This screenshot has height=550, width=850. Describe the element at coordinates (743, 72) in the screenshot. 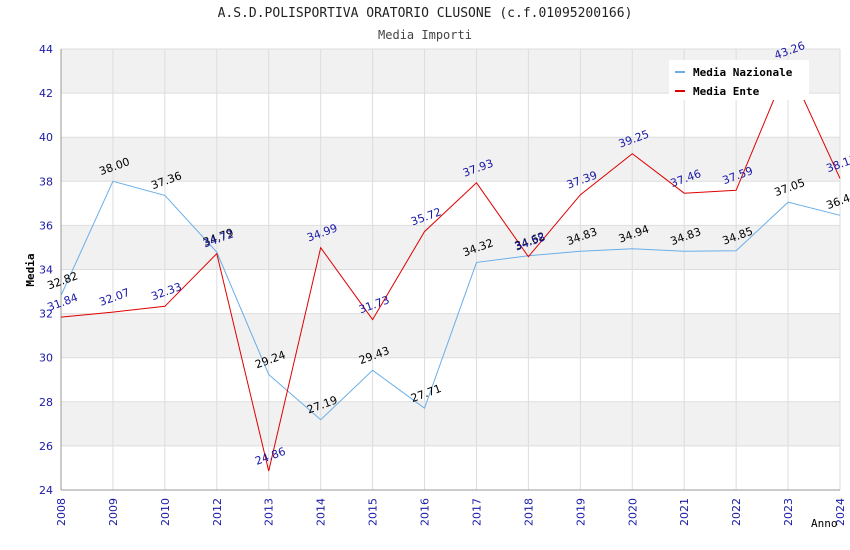

I see `legend-label-nazionale: Media Nazionale` at that location.